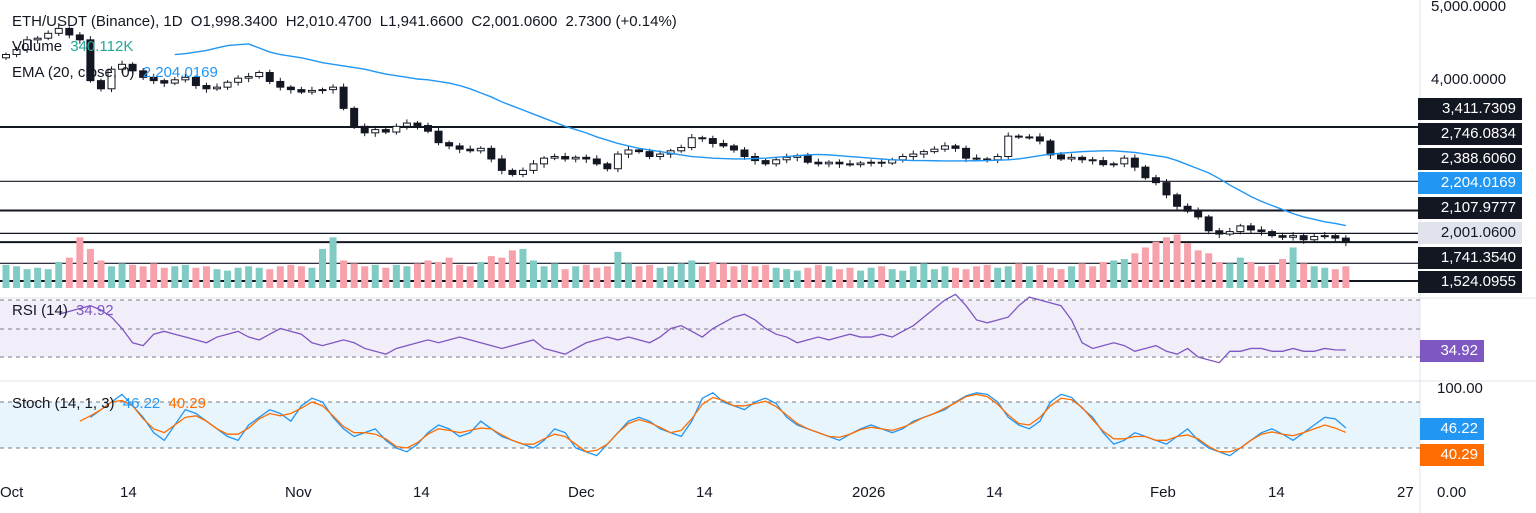 The width and height of the screenshot is (1536, 513). Describe the element at coordinates (1470, 233) in the screenshot. I see `last-price-tag: 2,001.0600` at that location.